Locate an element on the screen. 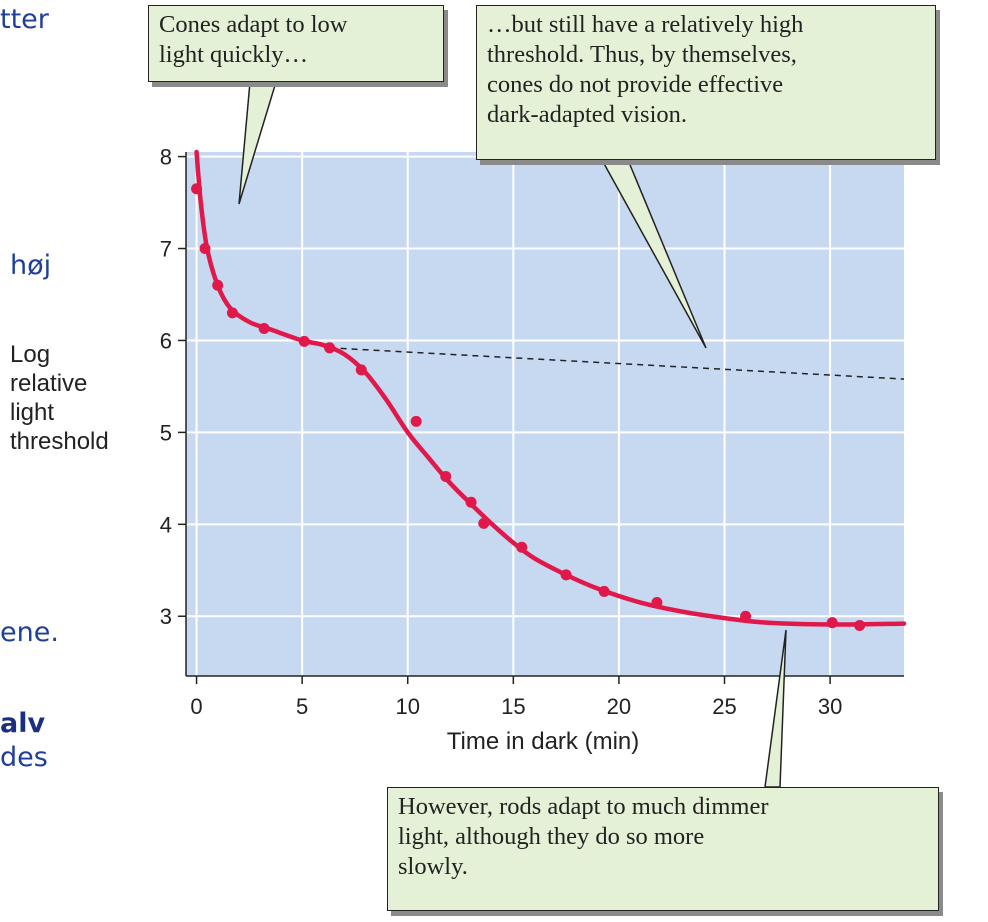  y-axis-label-line: threshold is located at coordinates (59, 441).